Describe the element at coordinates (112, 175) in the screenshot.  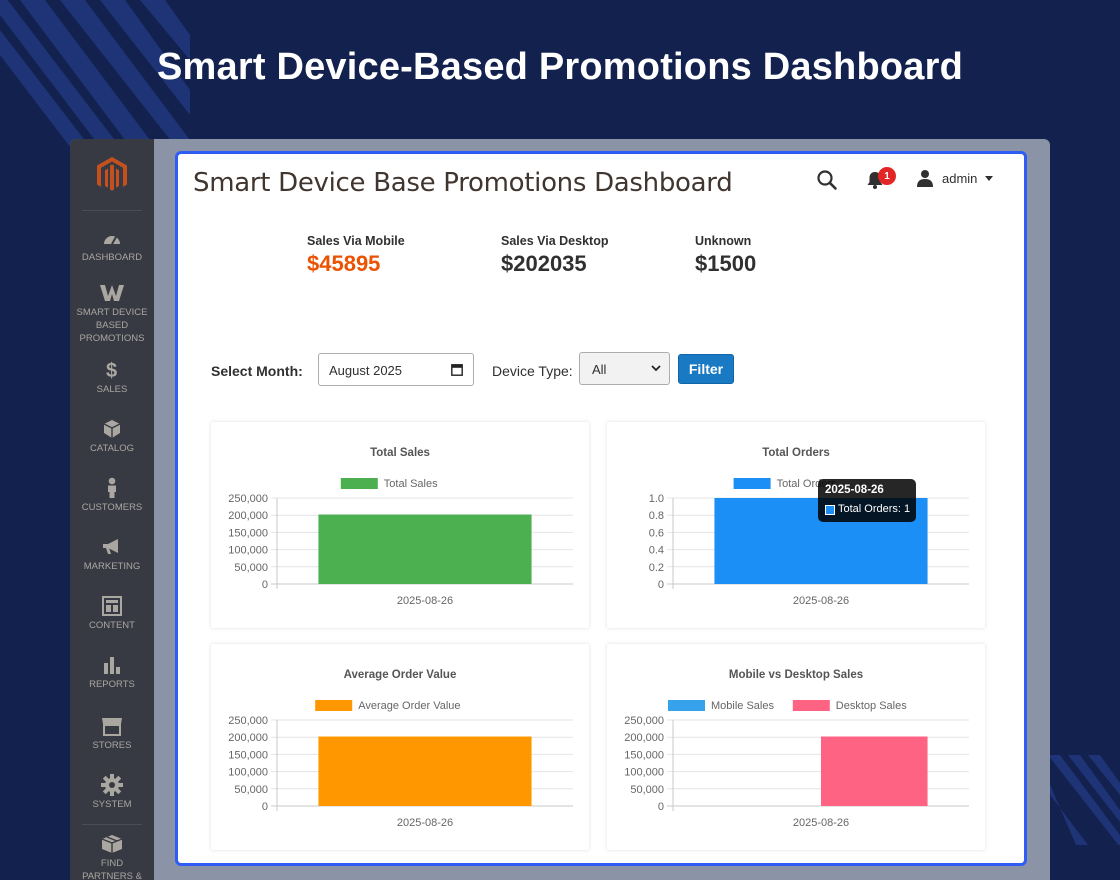
I see `magento-logo-icon` at that location.